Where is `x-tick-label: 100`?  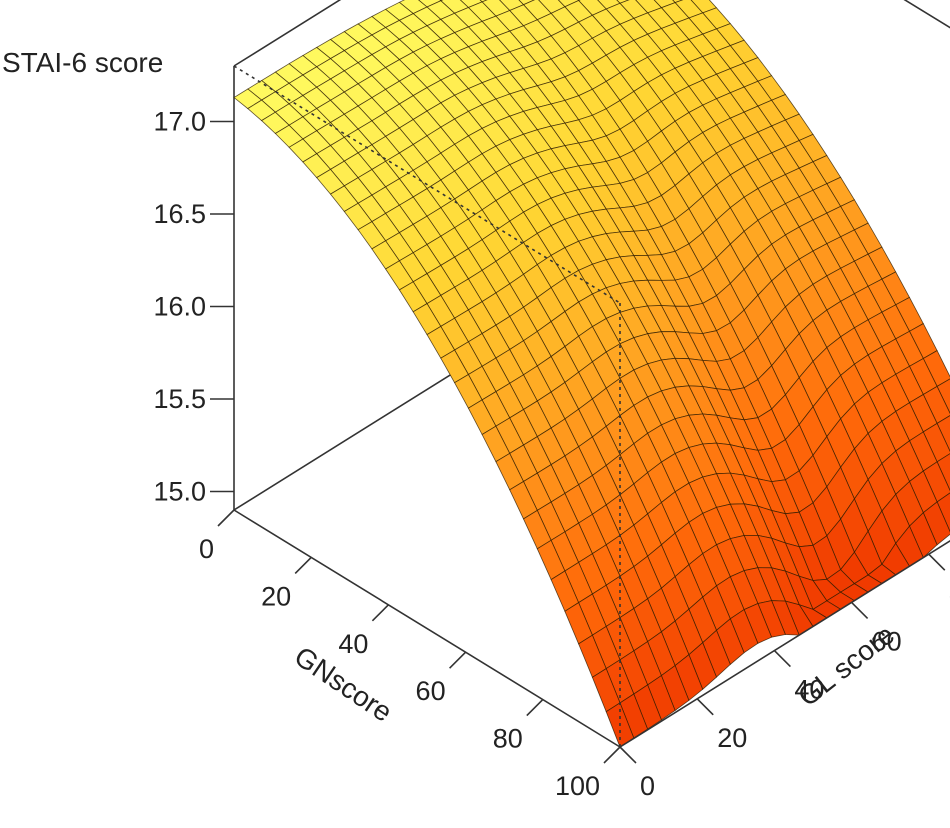
x-tick-label: 100 is located at coordinates (577, 786).